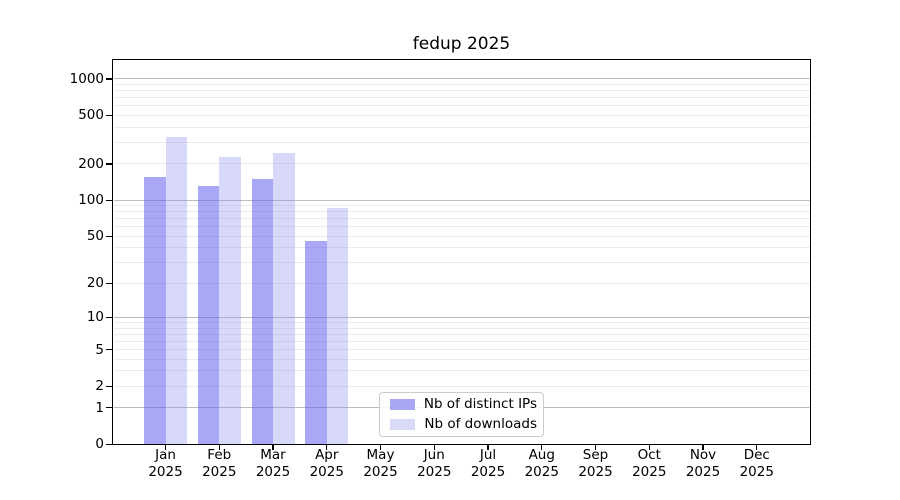 This screenshot has width=900, height=500. Describe the element at coordinates (208, 315) in the screenshot. I see `bar-distinct-ips-feb` at that location.